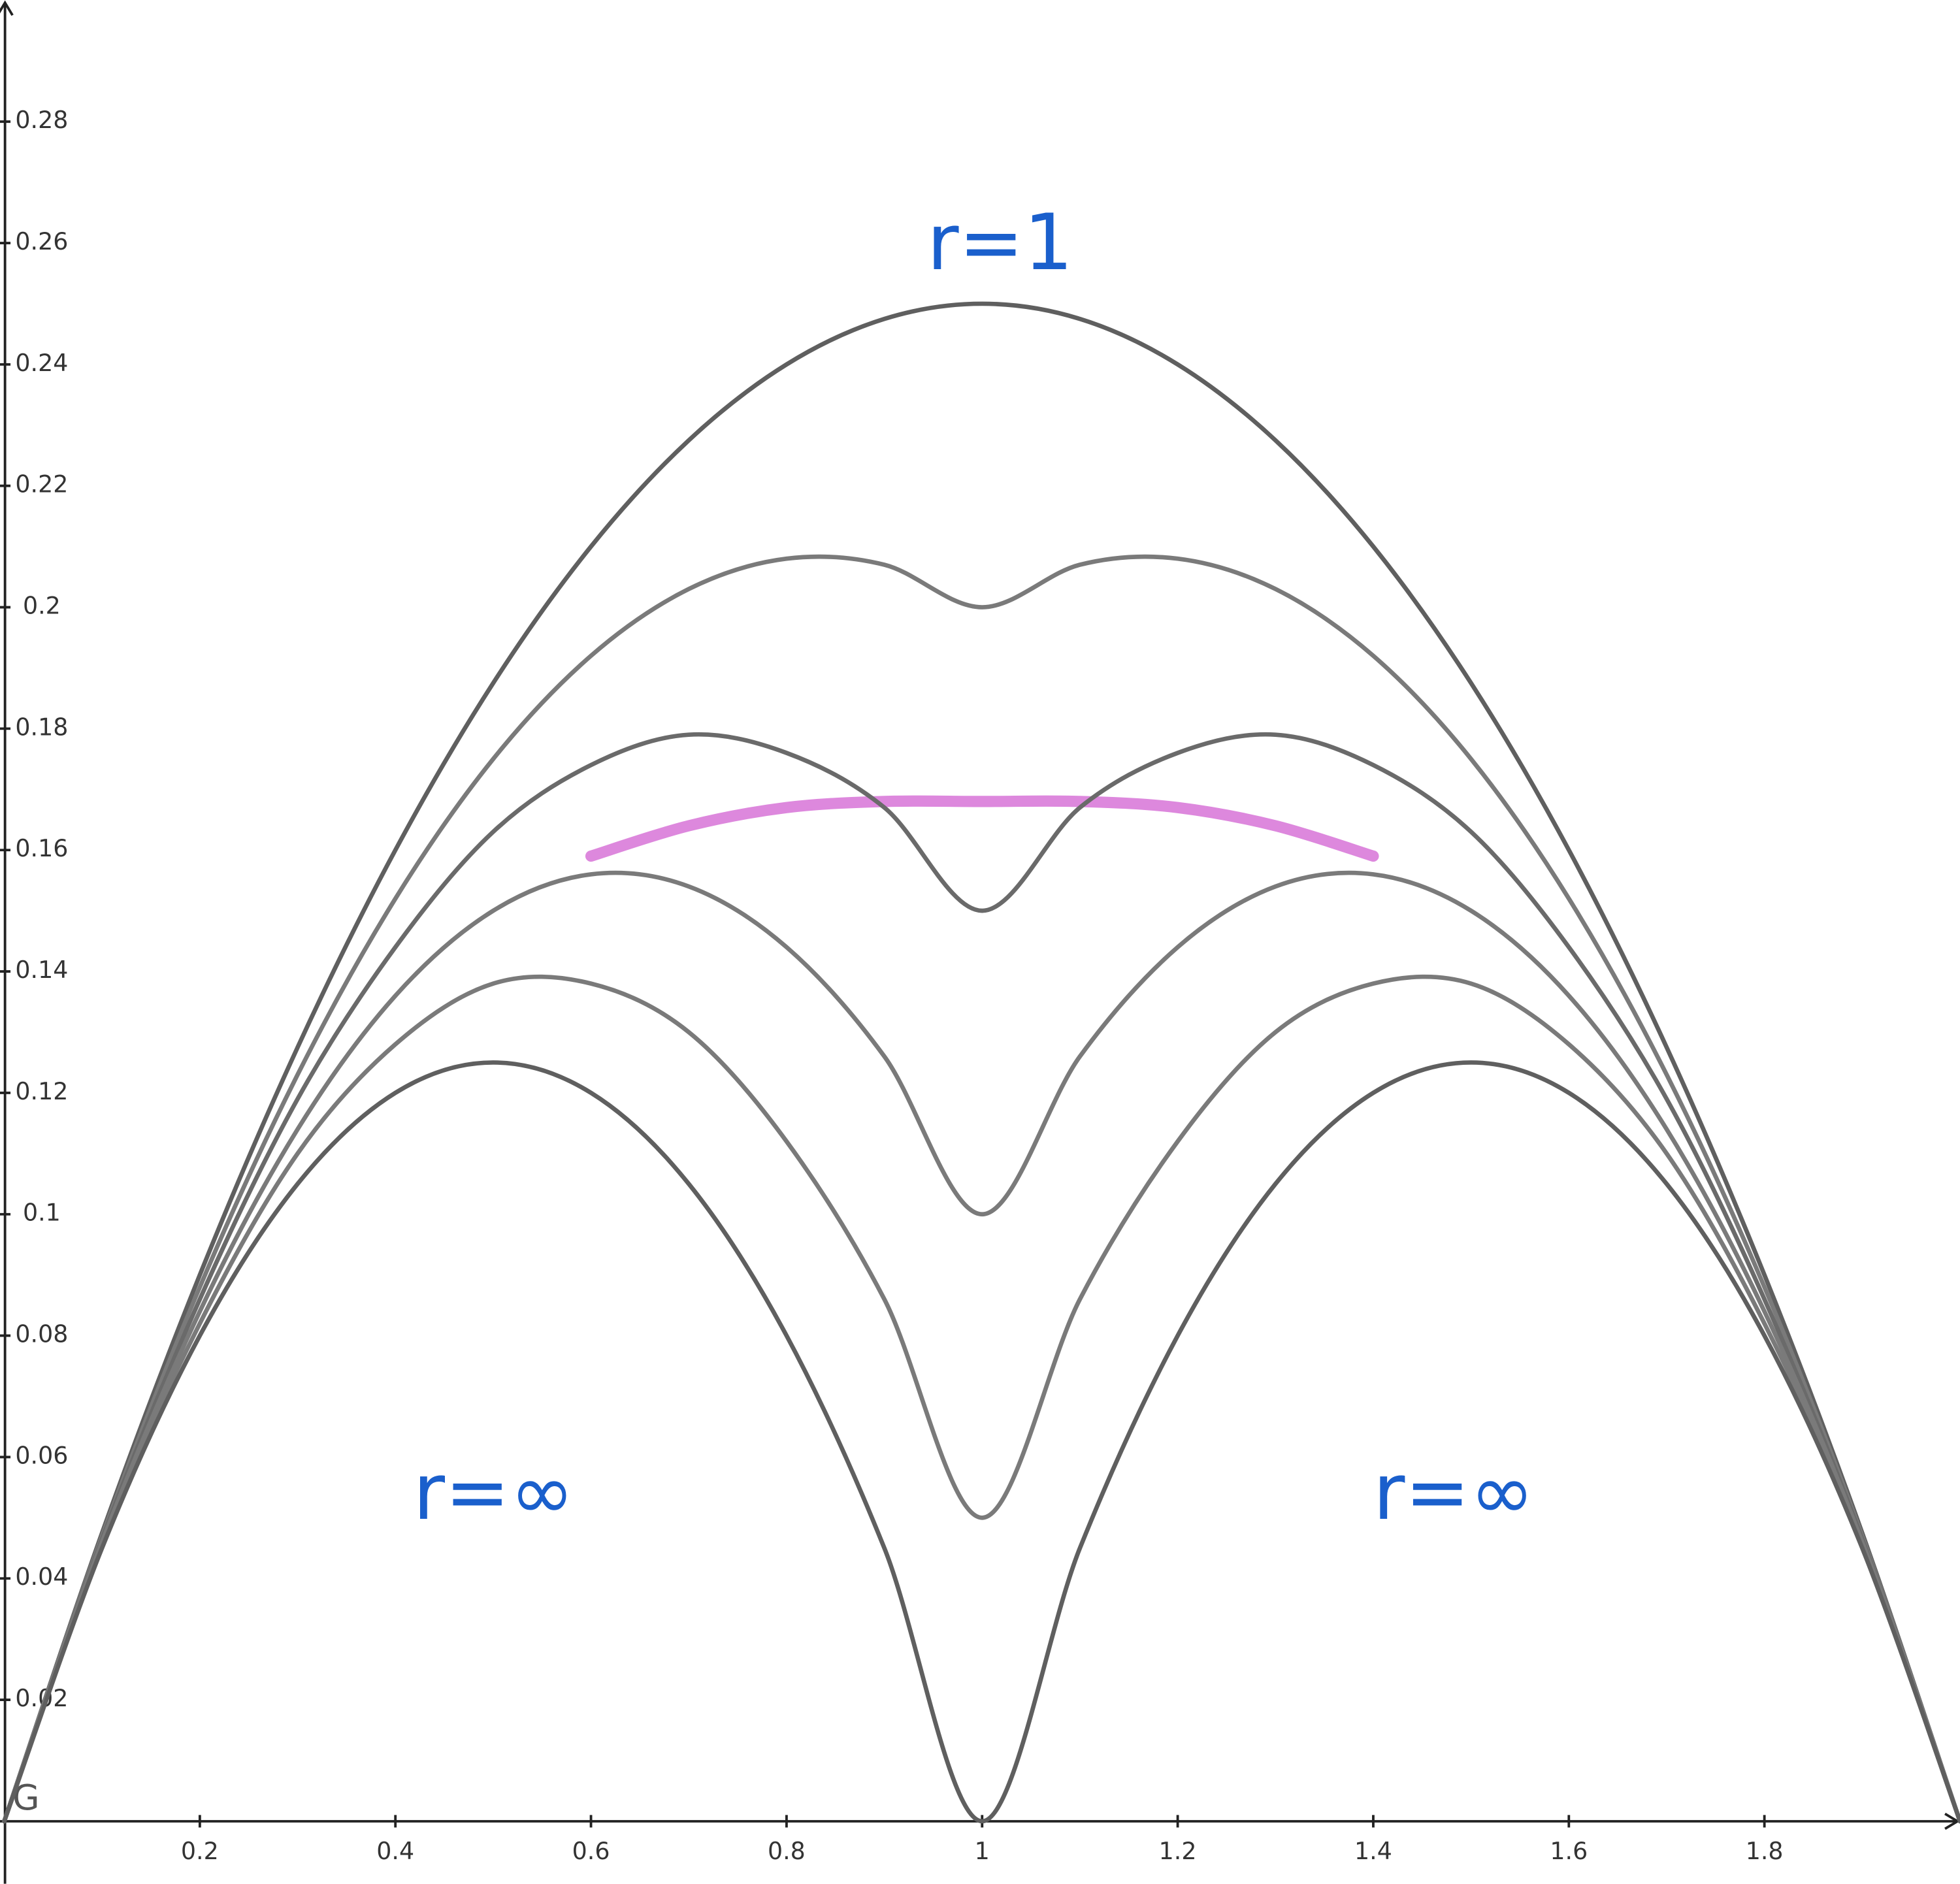 The height and width of the screenshot is (1884, 1960). What do you see at coordinates (41, 848) in the screenshot?
I see `y-tick-label: 0.16` at bounding box center [41, 848].